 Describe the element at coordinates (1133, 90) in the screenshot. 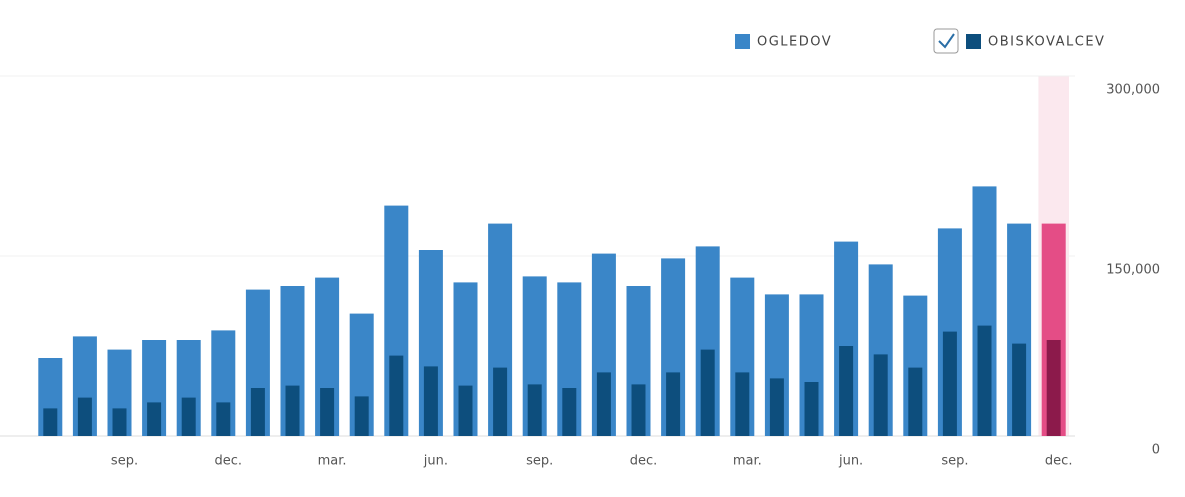

I see `y-tick-label: 300,000` at that location.